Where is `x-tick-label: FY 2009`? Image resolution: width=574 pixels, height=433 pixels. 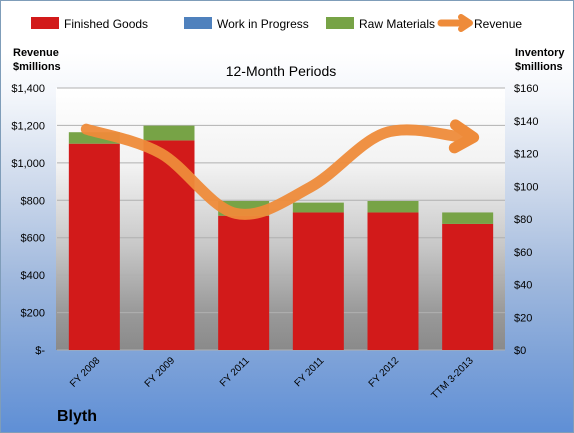
x-tick-label: FY 2009 is located at coordinates (160, 372).